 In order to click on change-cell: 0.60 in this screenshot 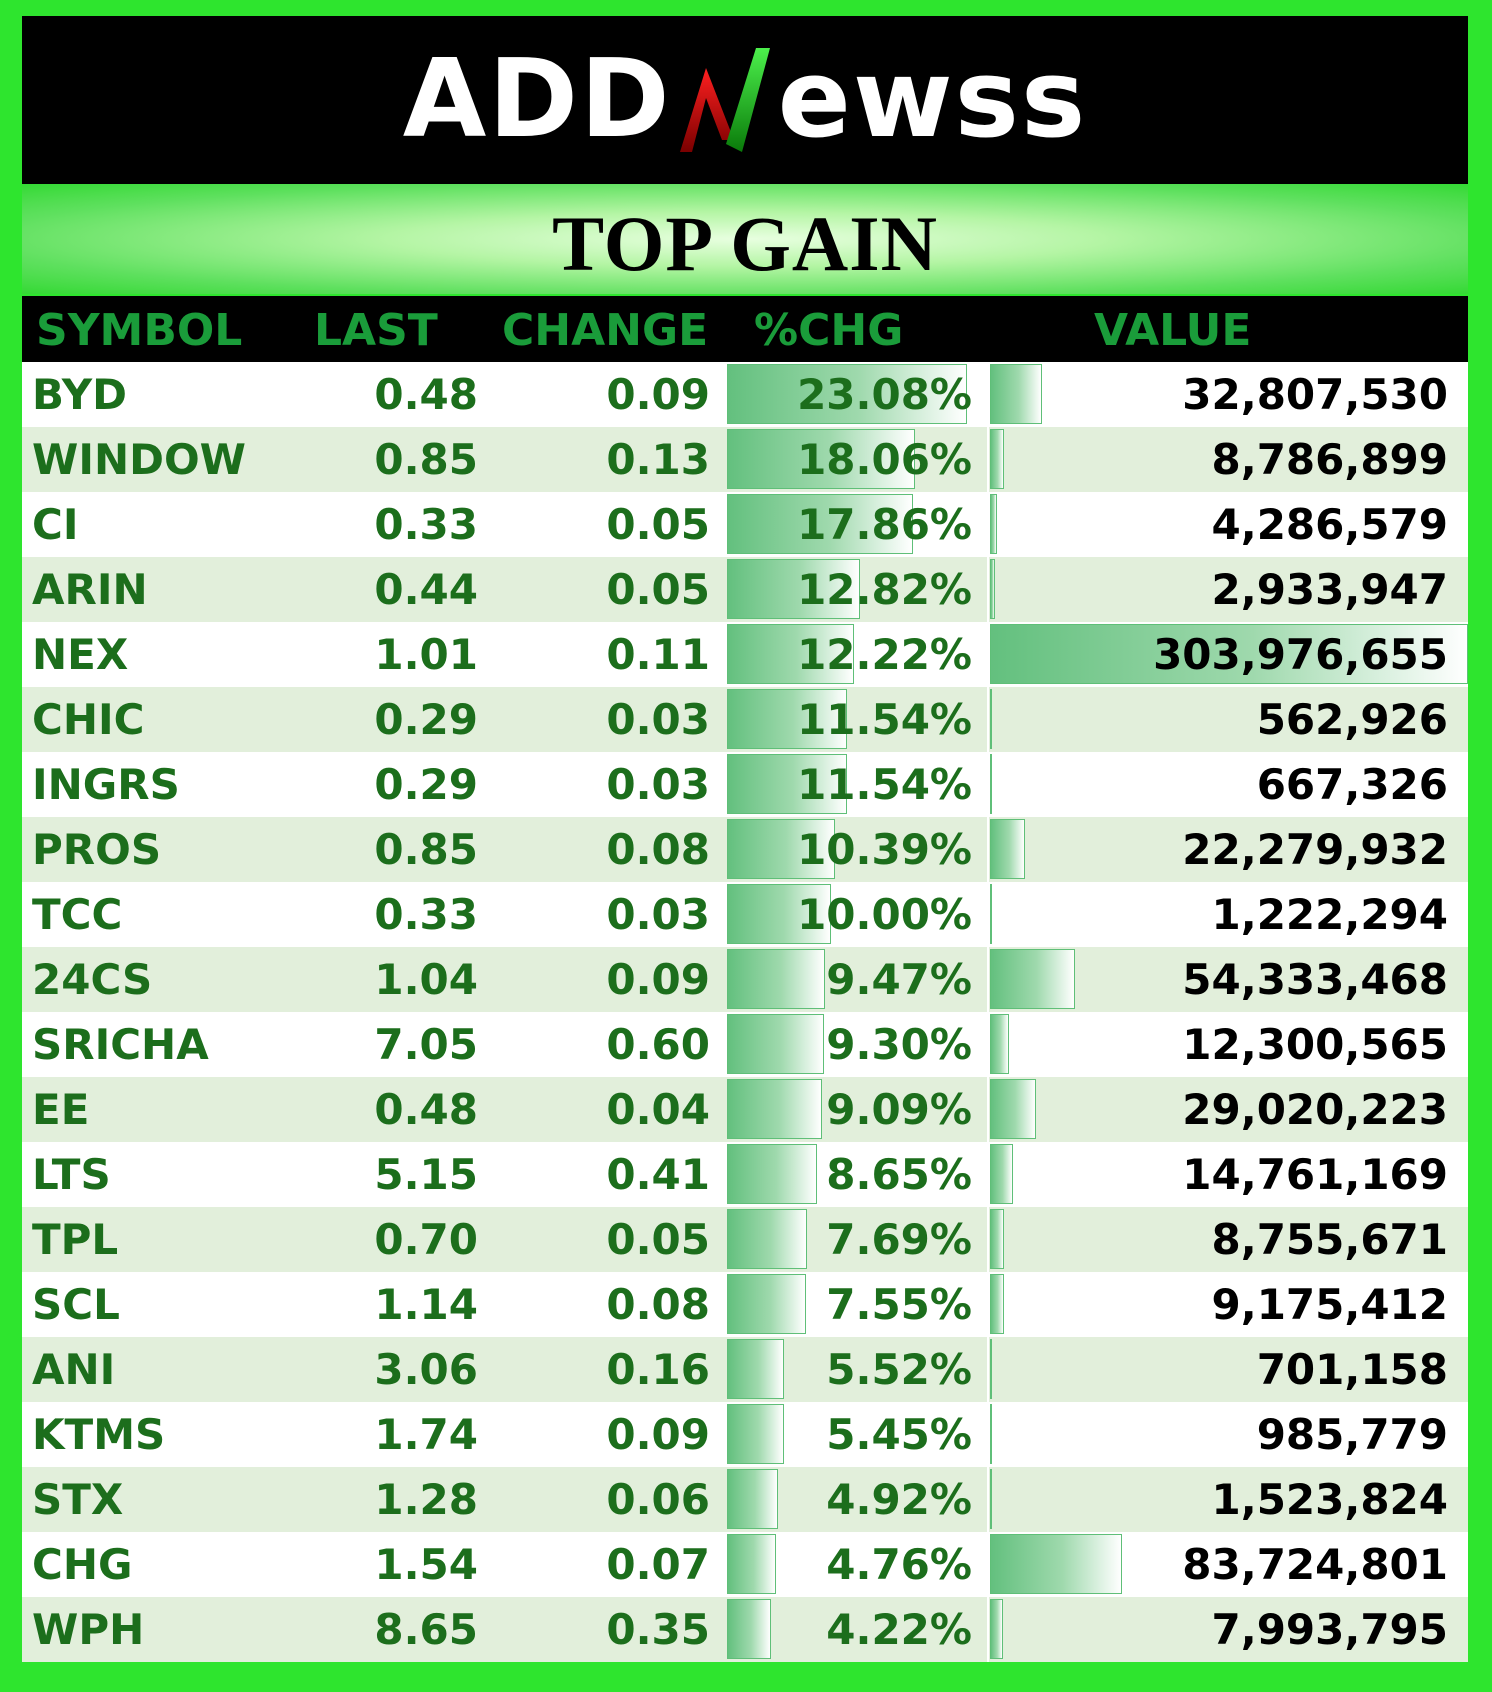, I will do `click(658, 1044)`.